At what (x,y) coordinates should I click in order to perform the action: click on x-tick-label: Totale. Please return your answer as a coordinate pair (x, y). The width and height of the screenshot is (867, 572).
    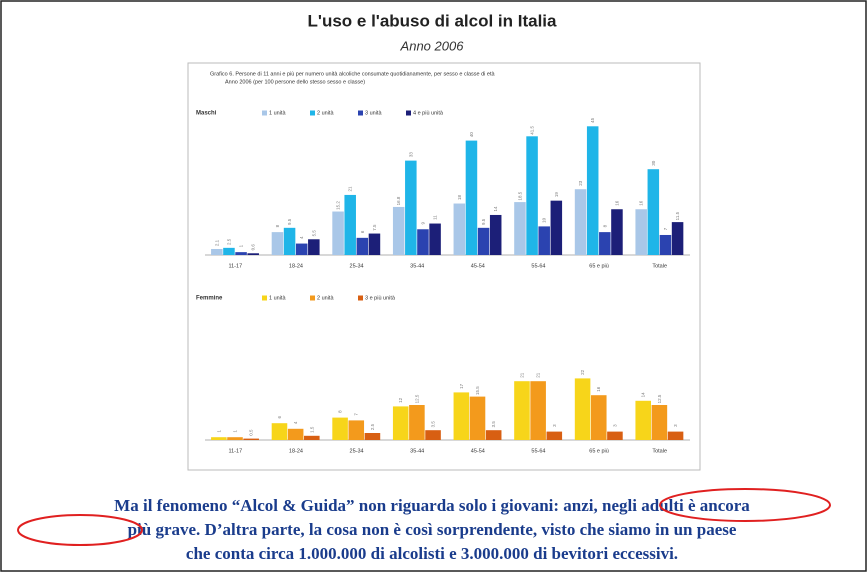
    Looking at the image, I should click on (659, 266).